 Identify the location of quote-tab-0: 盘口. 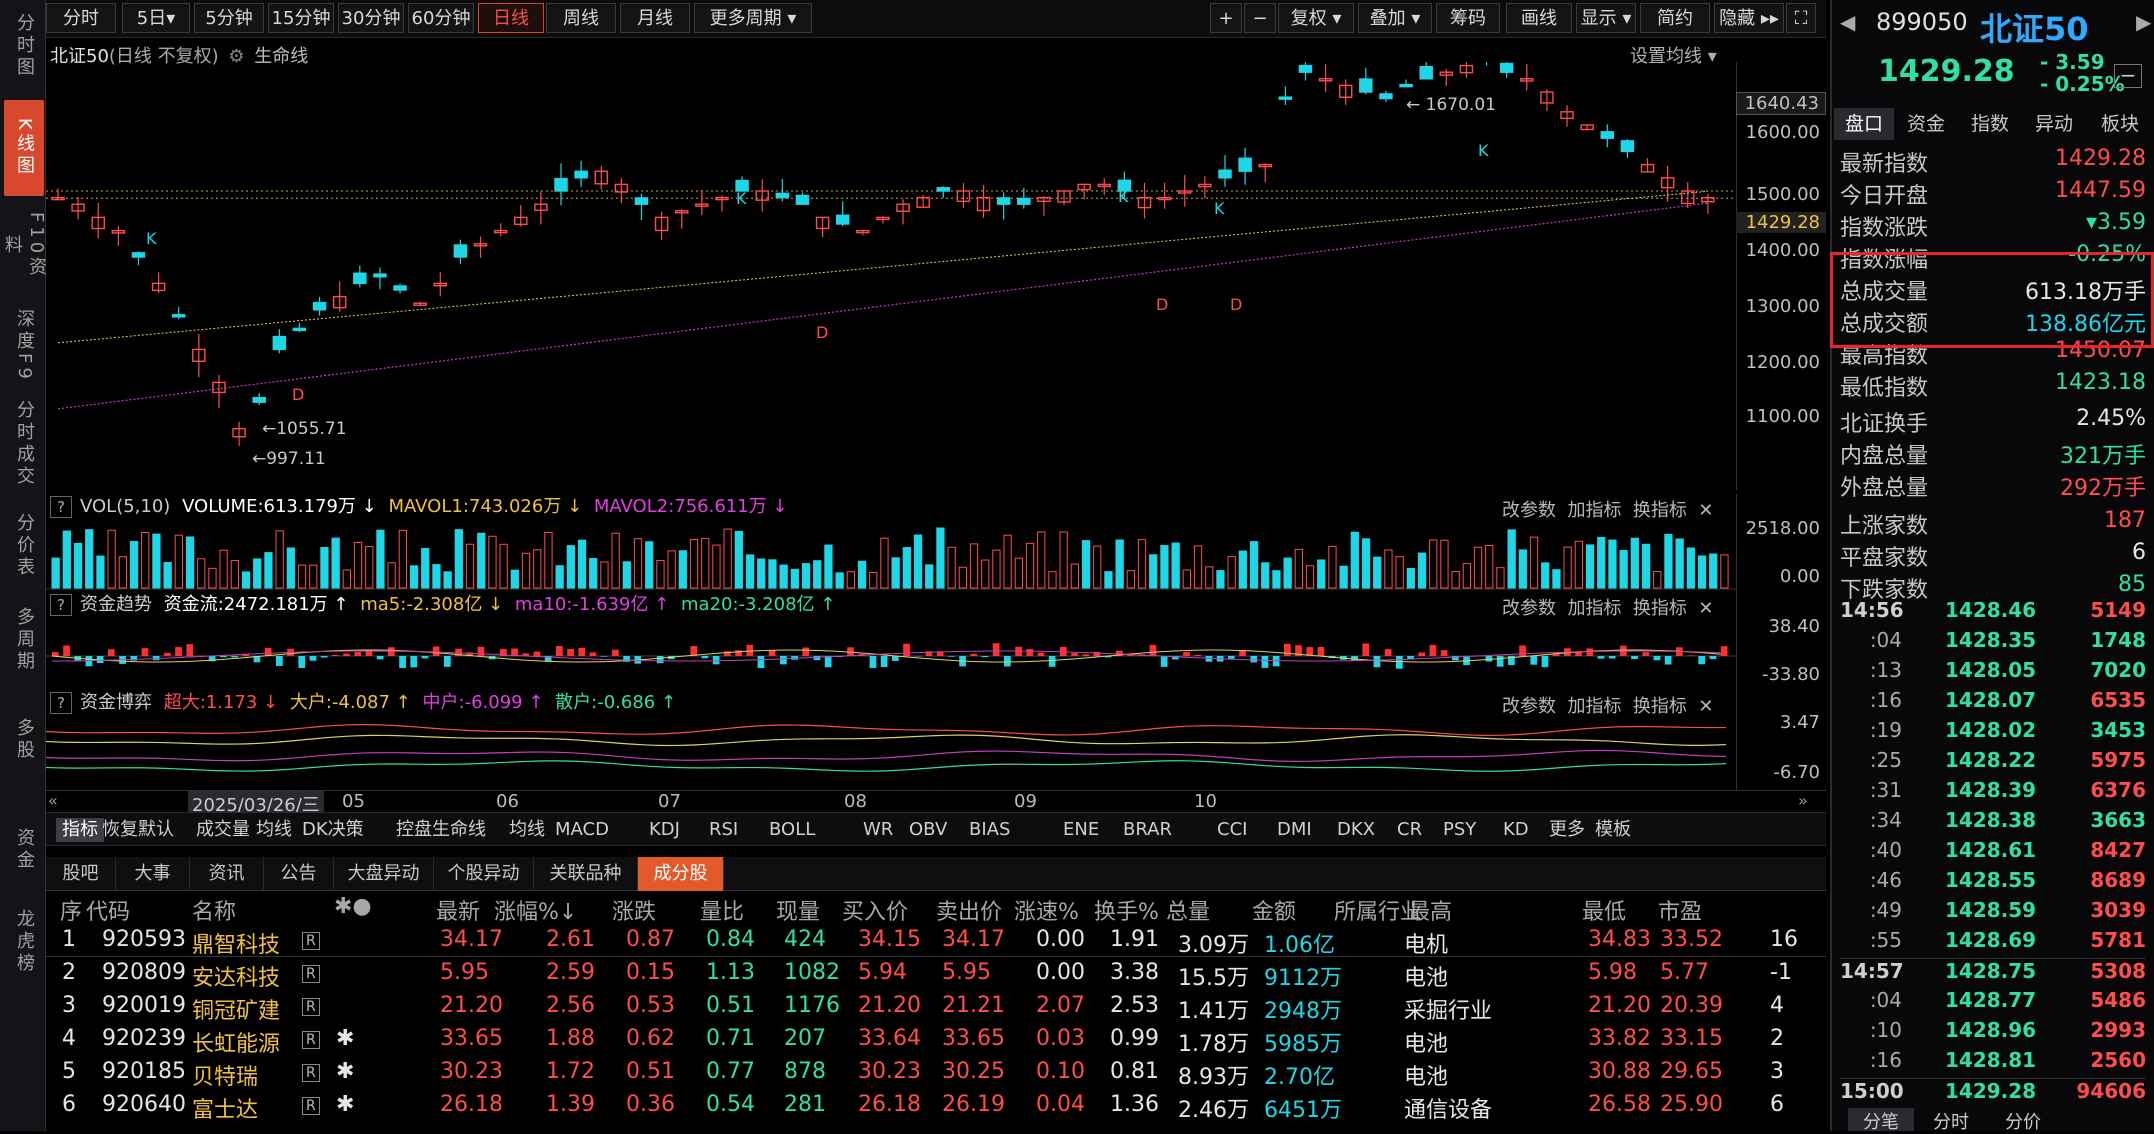
(1864, 124).